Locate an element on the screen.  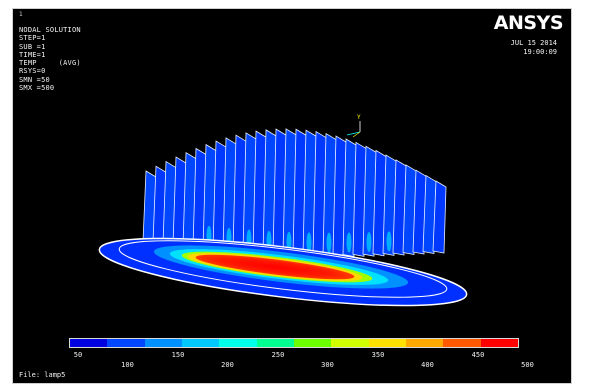
result-title: NODAL SOLUTION is located at coordinates (50, 30).